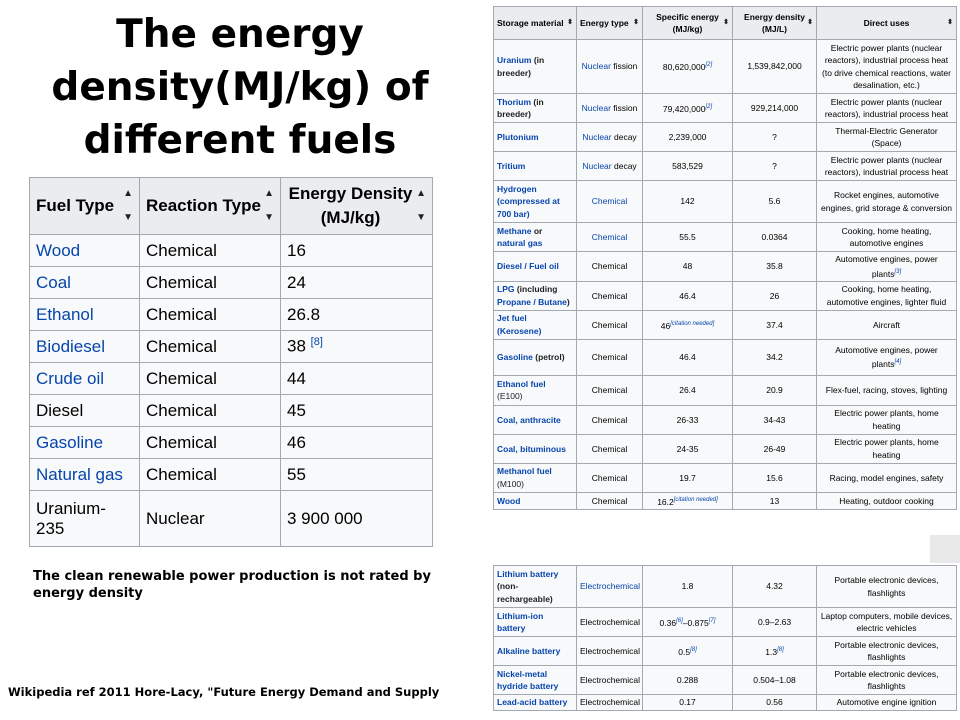 The image size is (960, 720). Describe the element at coordinates (514, 230) in the screenshot. I see `material-name: Methane` at that location.